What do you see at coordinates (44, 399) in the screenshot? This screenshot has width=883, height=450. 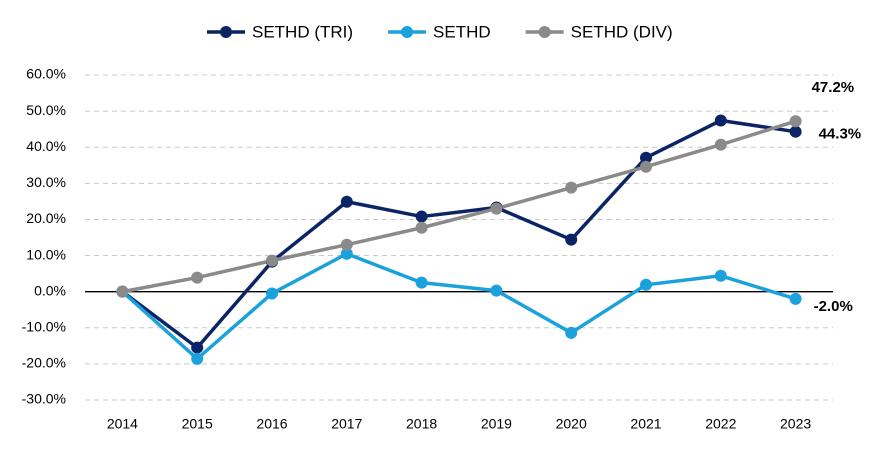 I see `y-tick-label: -30.0%` at bounding box center [44, 399].